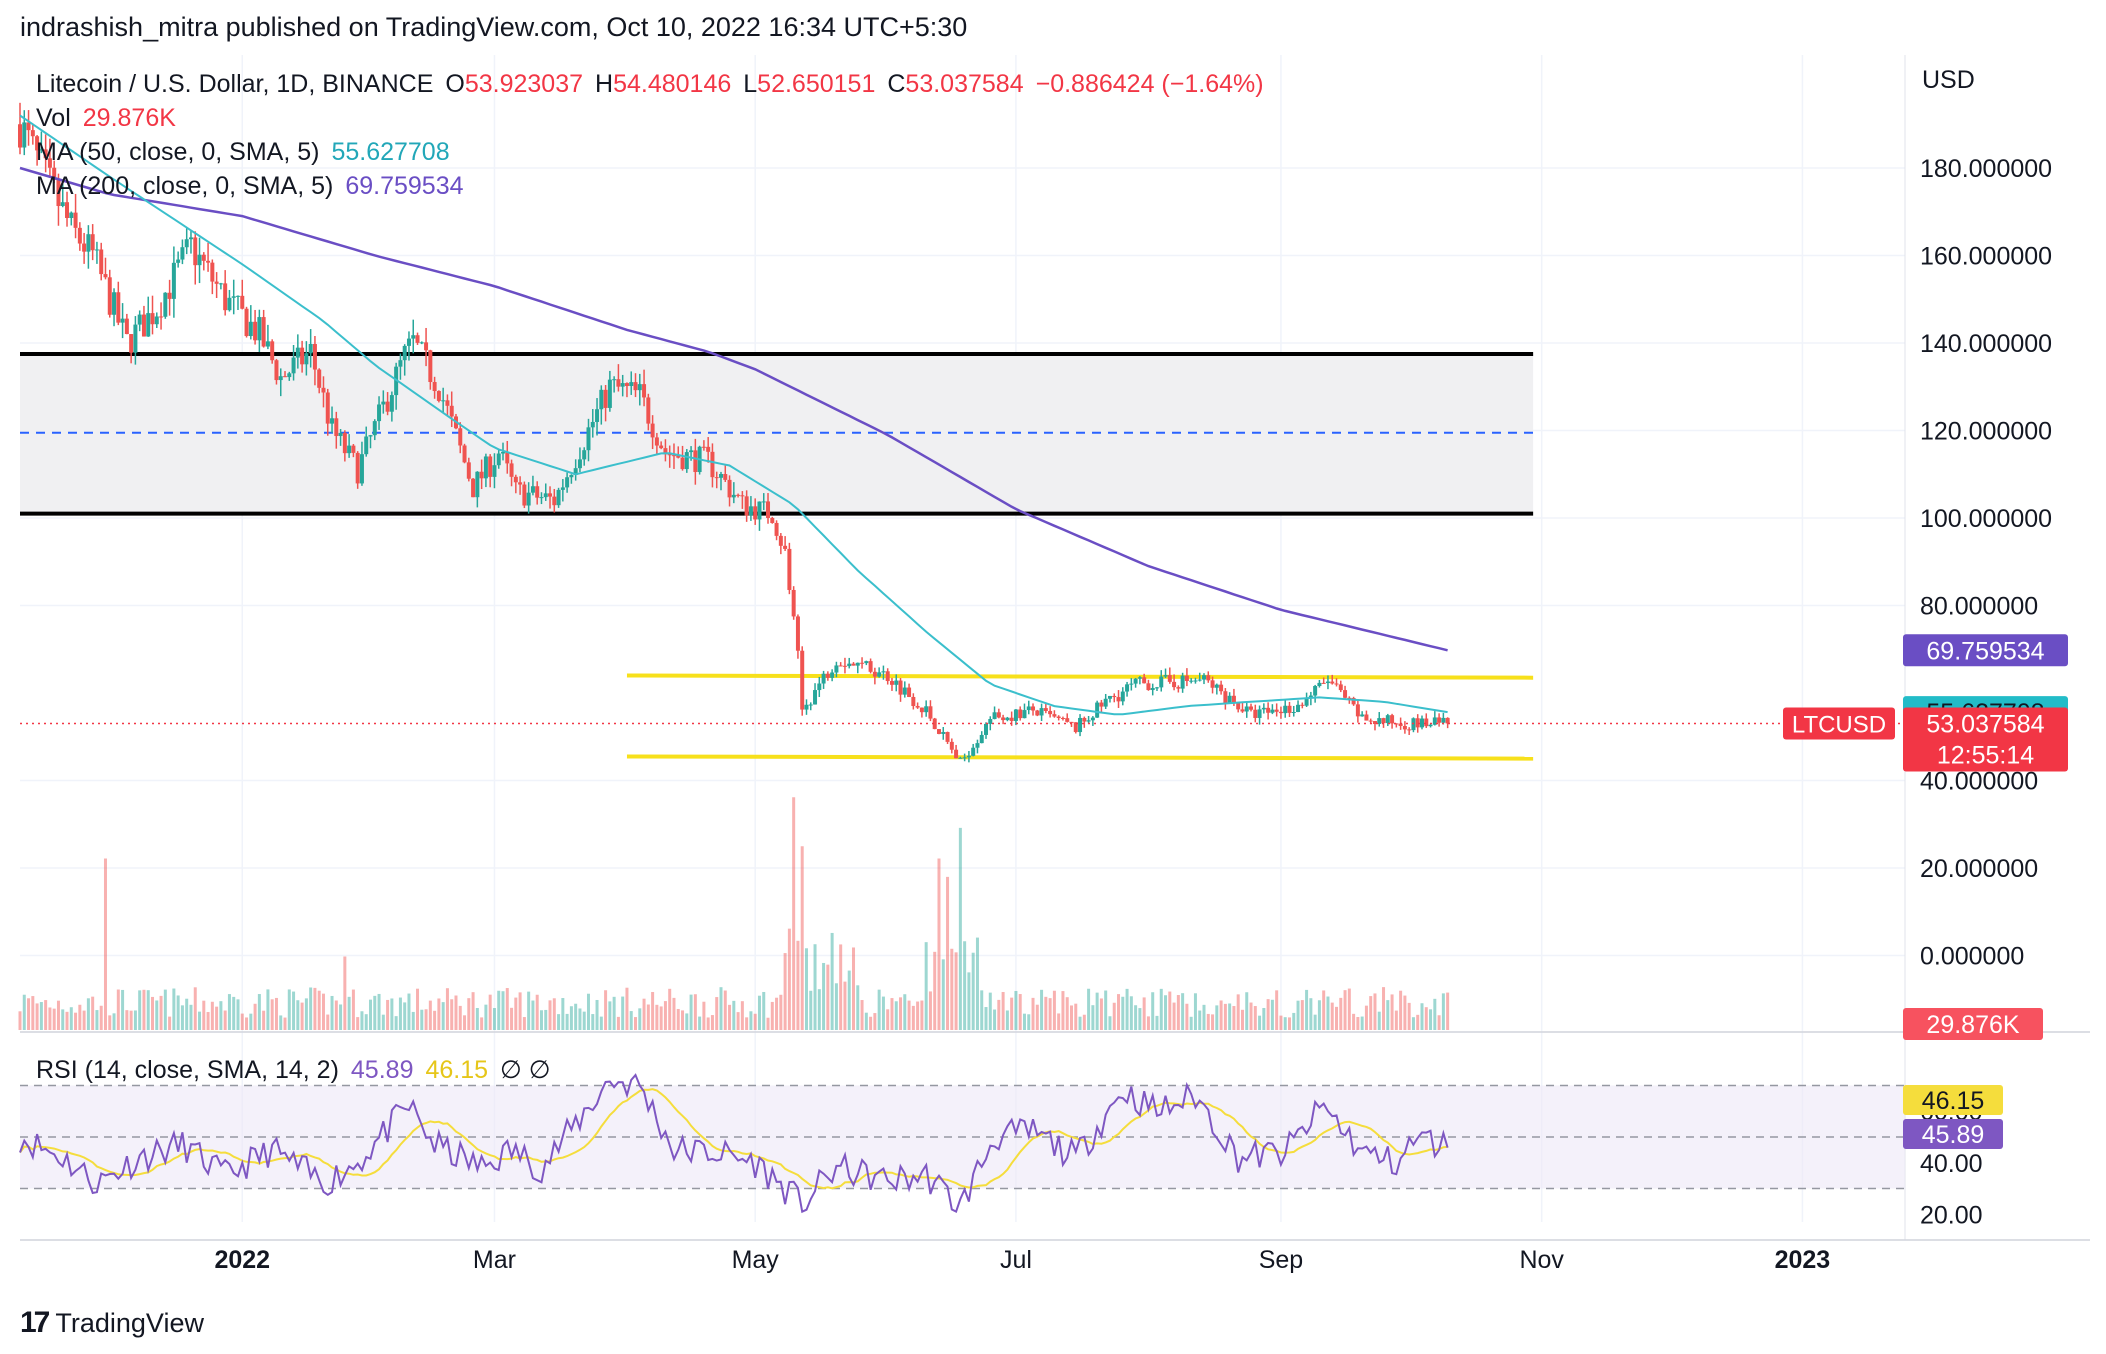 The image size is (2106, 1354). I want to click on legend-low-label: L, so click(750, 84).